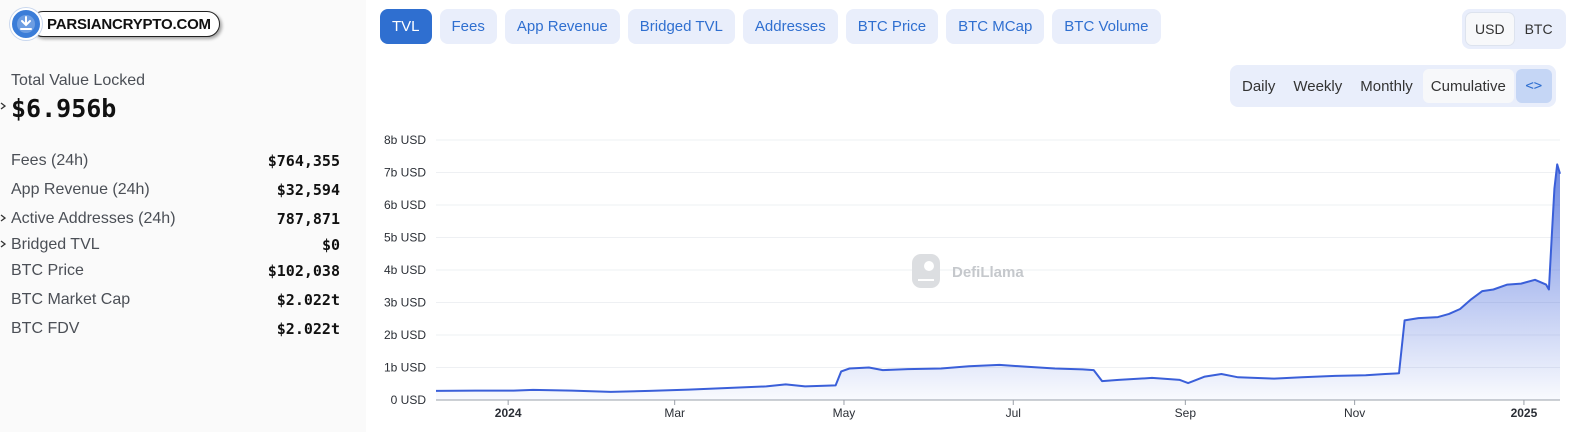 The image size is (1575, 432). Describe the element at coordinates (1013, 413) in the screenshot. I see `x-tick-label: Jul` at that location.